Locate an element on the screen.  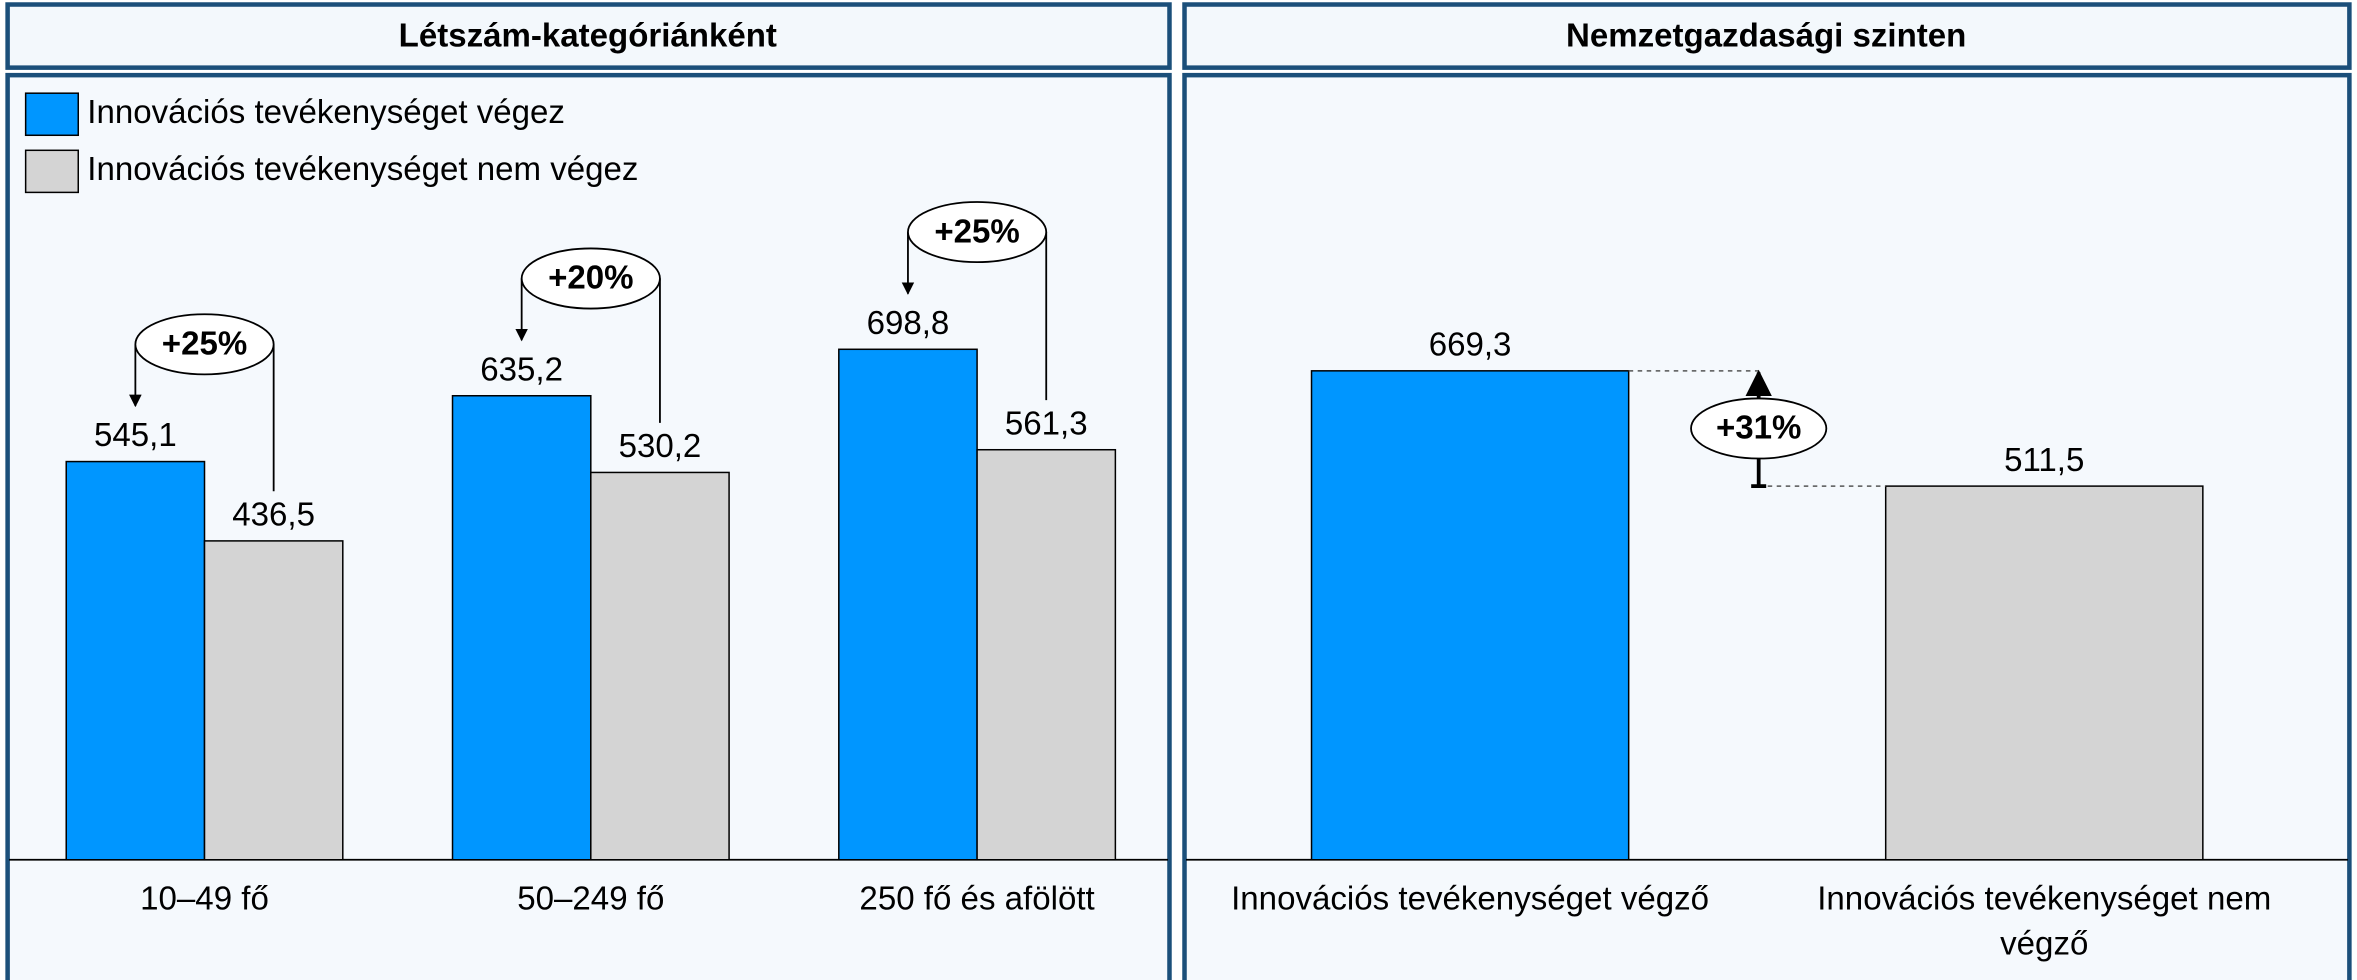
x-label-box: 10–49 fő is located at coordinates (204, 898).